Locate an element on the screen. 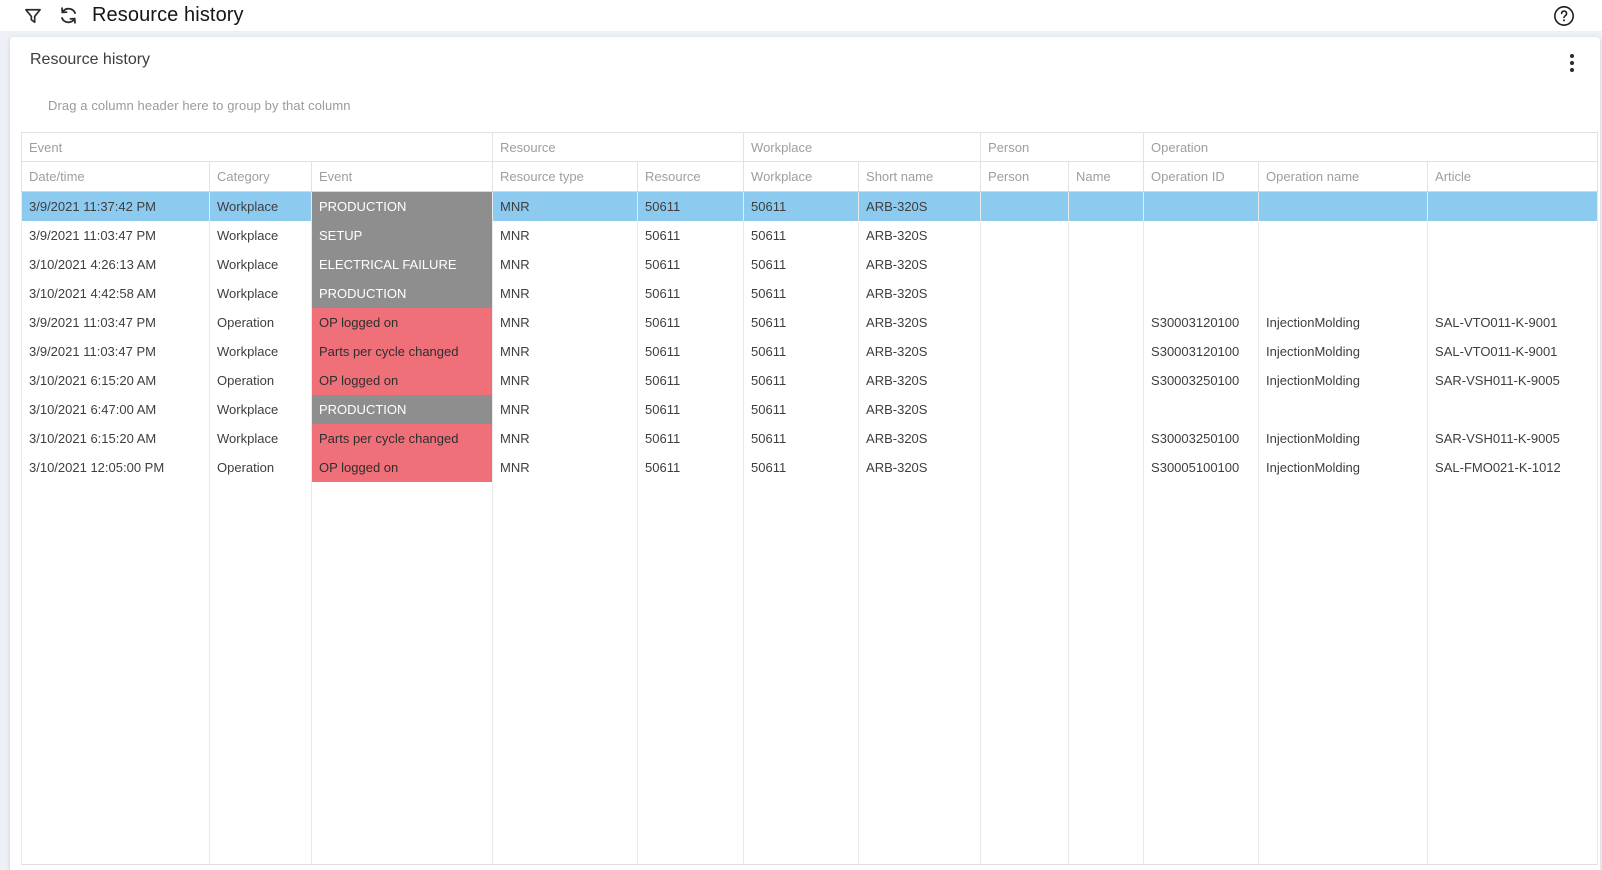 Image resolution: width=1602 pixels, height=870 pixels. column-group-resource: Resource is located at coordinates (618, 147).